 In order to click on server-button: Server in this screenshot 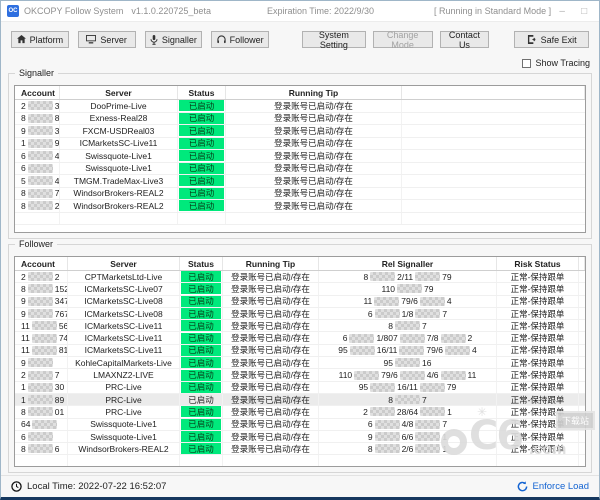, I will do `click(106, 39)`.